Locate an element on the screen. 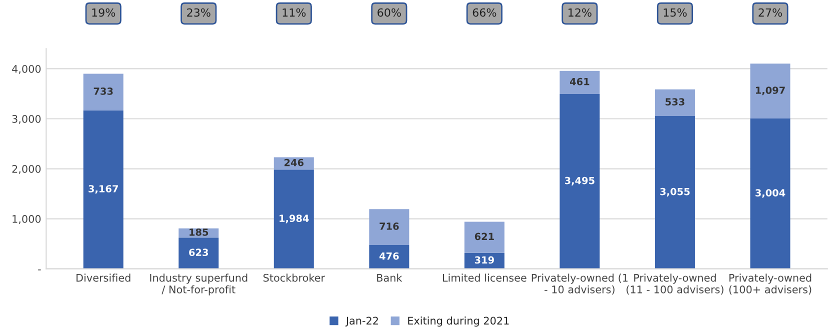 This screenshot has height=336, width=840. data-label: 3,004 is located at coordinates (771, 193).